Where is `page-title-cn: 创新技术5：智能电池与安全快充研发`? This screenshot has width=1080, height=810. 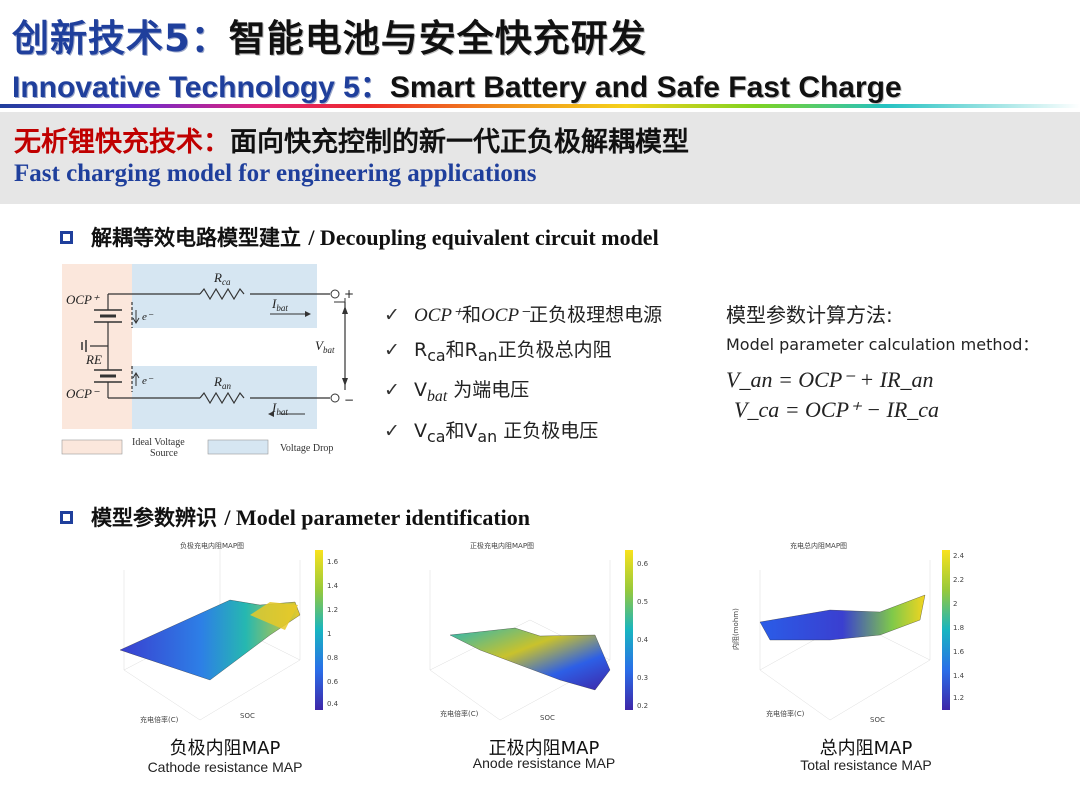 page-title-cn: 创新技术5：智能电池与安全快充研发 is located at coordinates (329, 35).